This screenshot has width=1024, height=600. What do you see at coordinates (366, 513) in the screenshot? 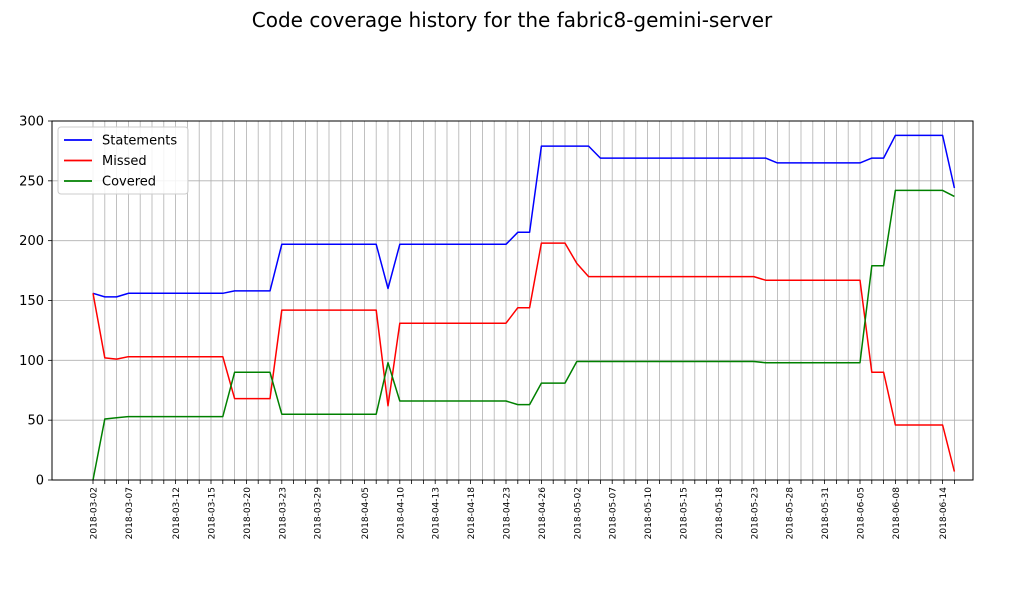
I see `x-tick-label: 2018-04-05` at bounding box center [366, 513].